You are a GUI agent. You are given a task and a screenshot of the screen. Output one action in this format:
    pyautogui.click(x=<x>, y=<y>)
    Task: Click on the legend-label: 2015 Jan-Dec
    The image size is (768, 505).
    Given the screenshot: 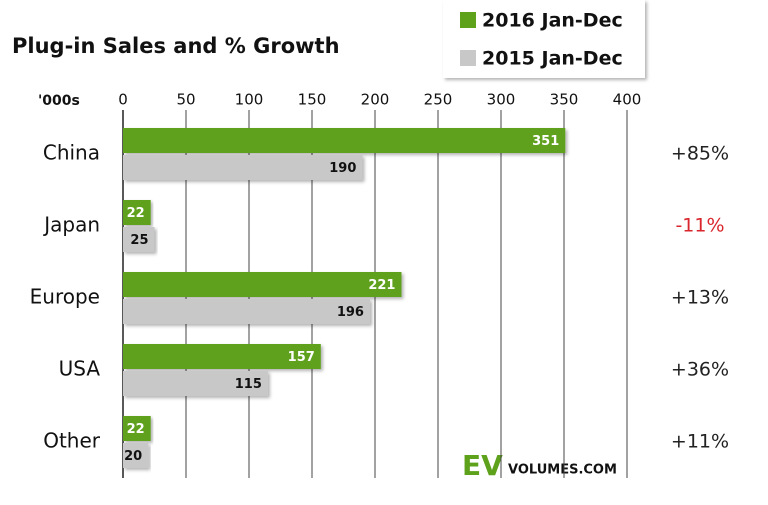 What is the action you would take?
    pyautogui.click(x=552, y=59)
    